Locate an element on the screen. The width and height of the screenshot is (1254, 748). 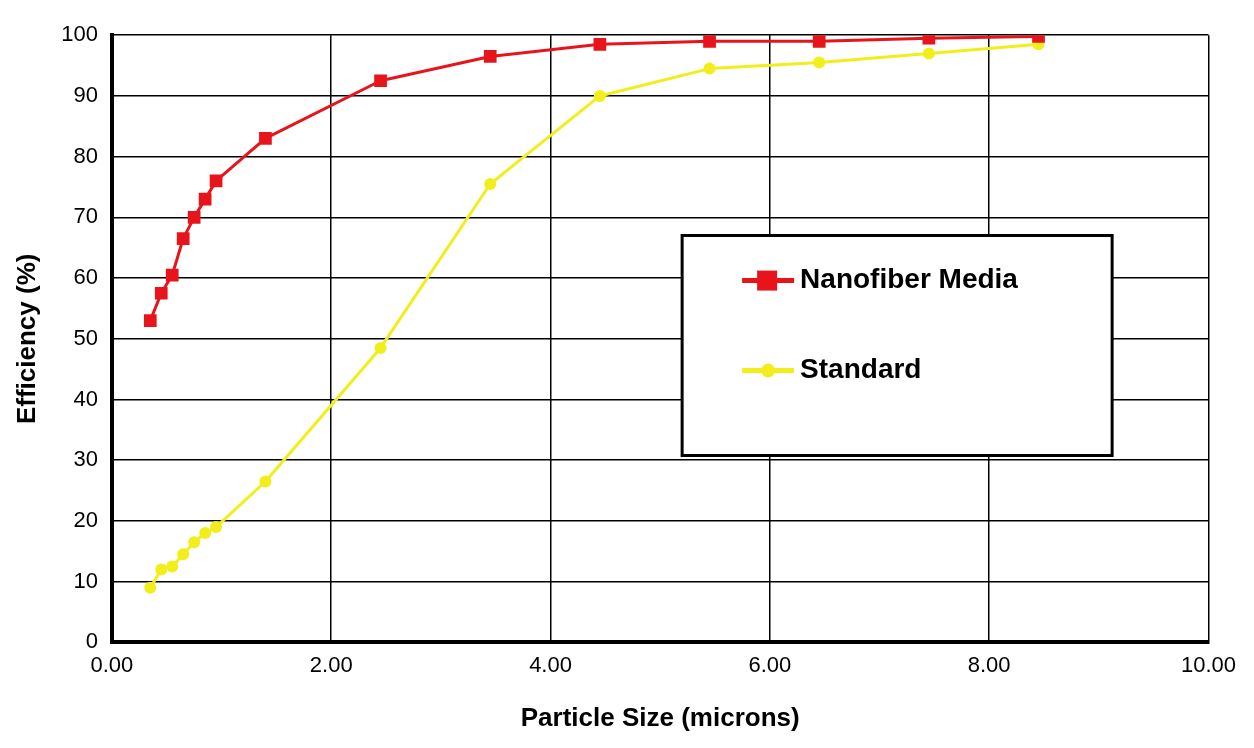
x-axis-title: Particle Size (microns) is located at coordinates (660, 716).